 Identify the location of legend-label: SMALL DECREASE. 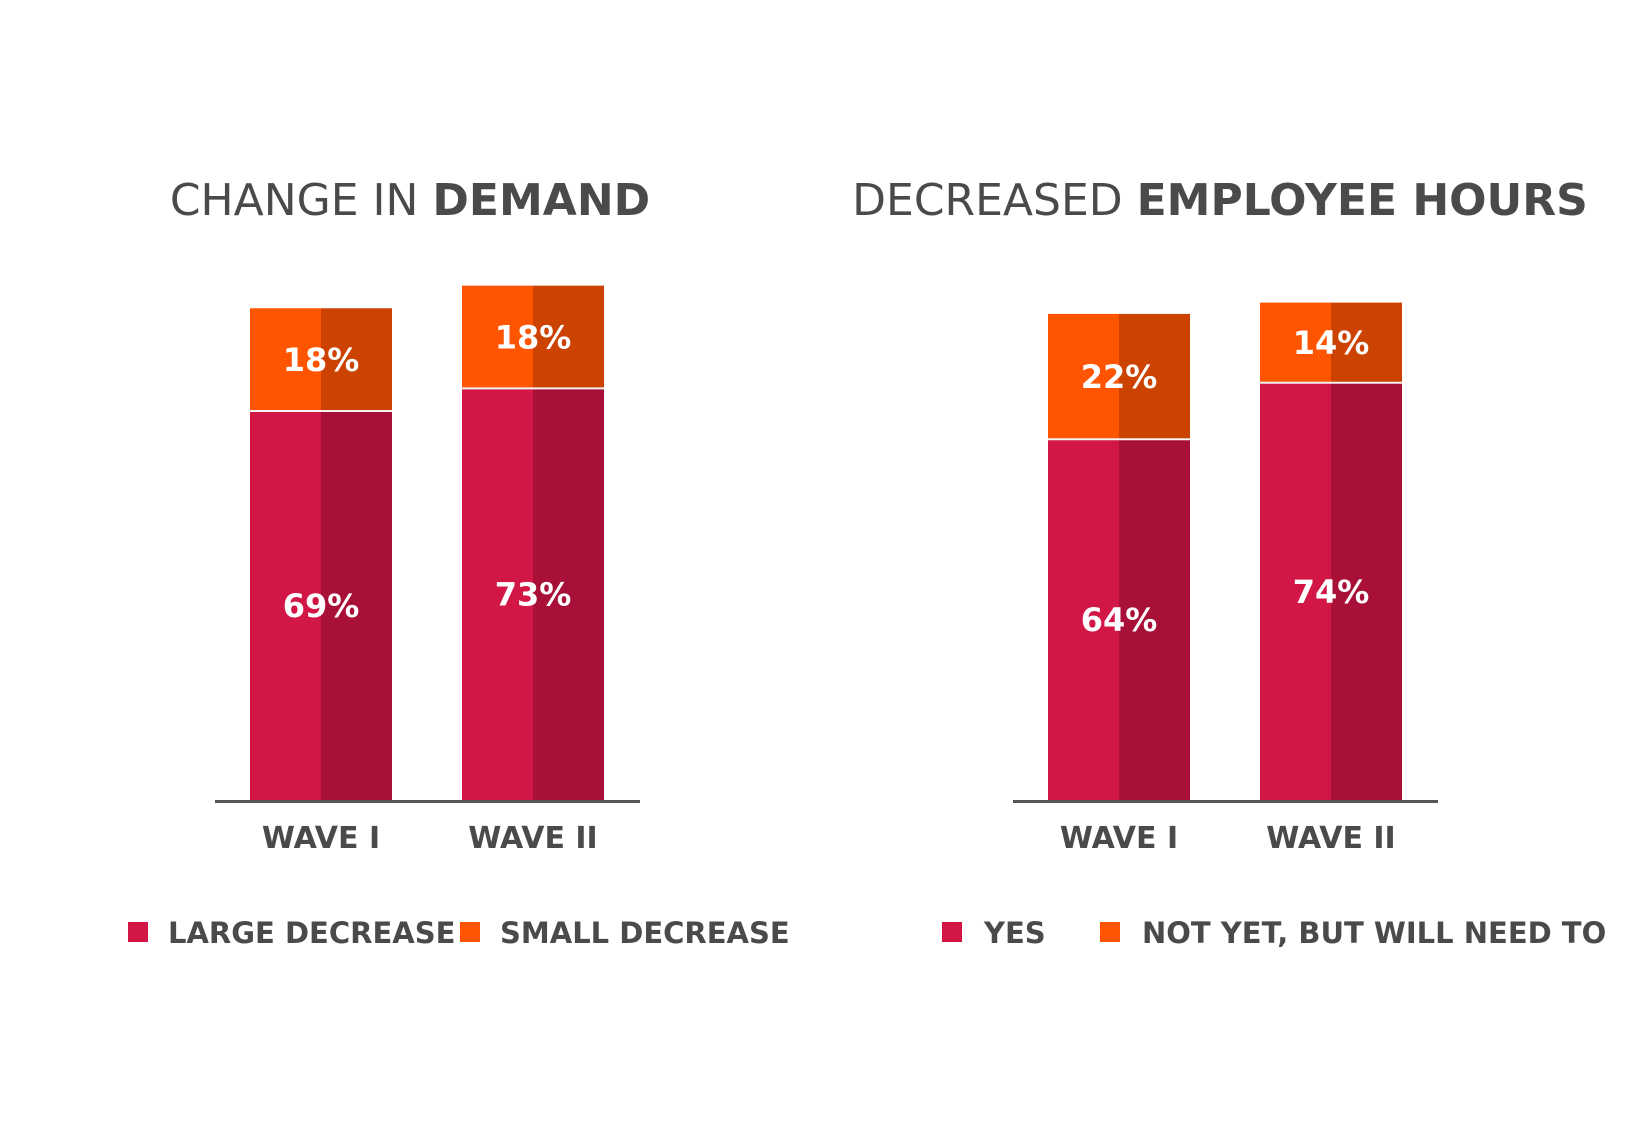
(645, 933).